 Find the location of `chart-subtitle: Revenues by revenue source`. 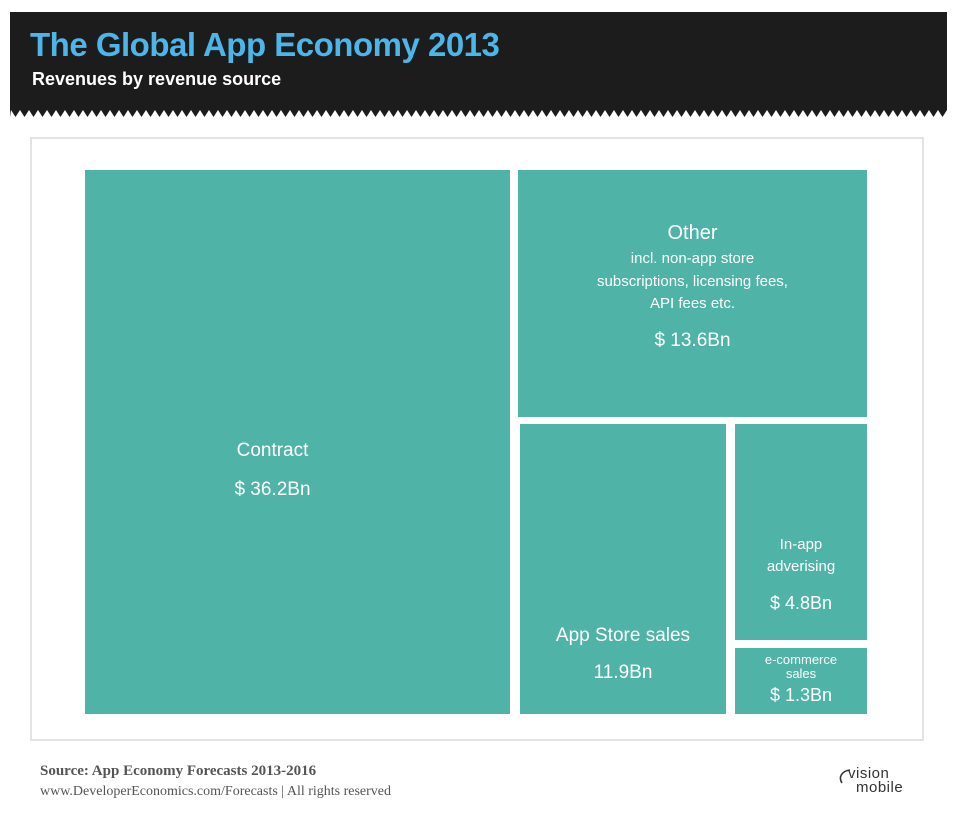

chart-subtitle: Revenues by revenue source is located at coordinates (157, 79).